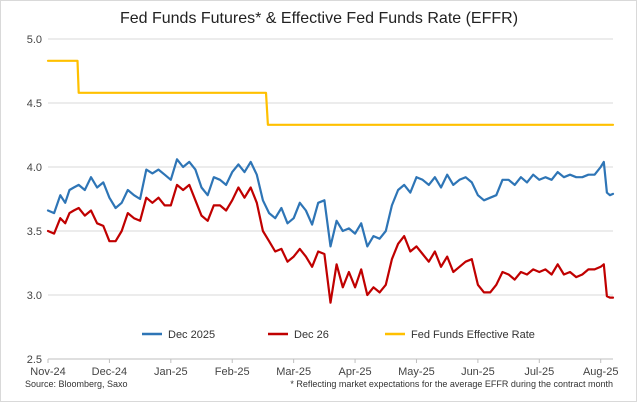  I want to click on y-tick-label: 3.5, so click(34, 232).